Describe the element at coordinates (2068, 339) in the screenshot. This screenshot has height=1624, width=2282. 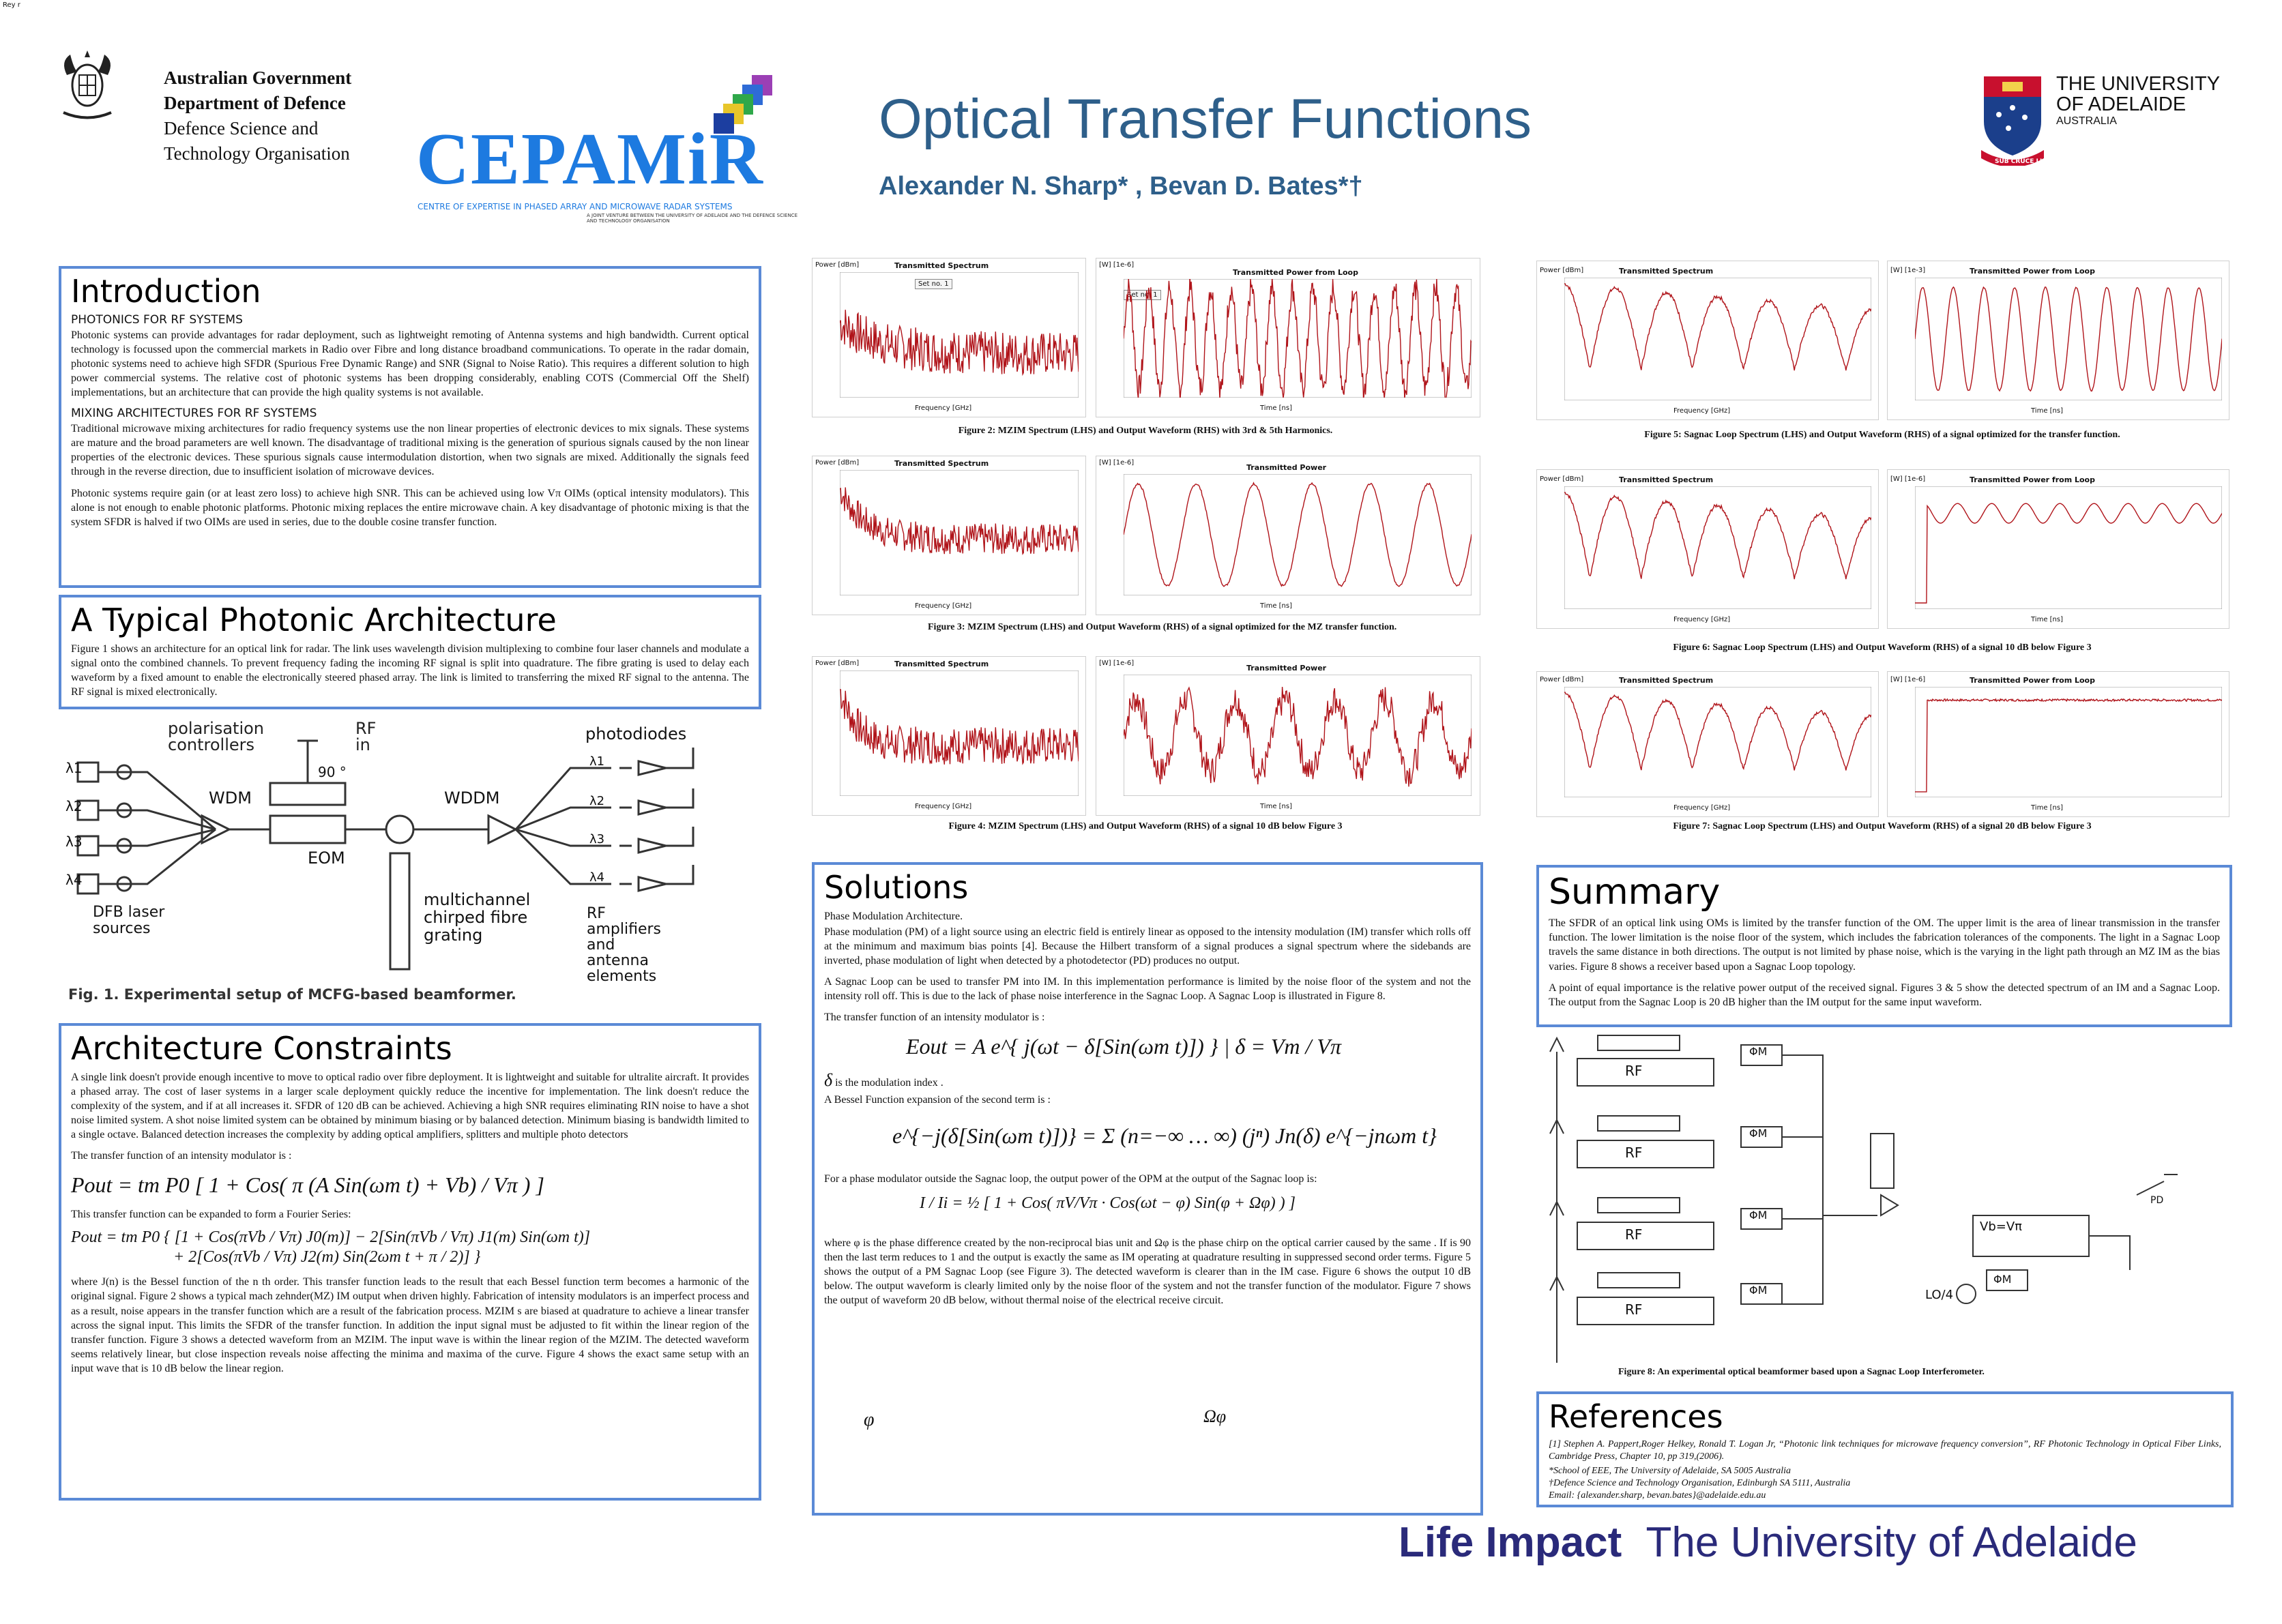
I see `fig5-power-trace` at that location.